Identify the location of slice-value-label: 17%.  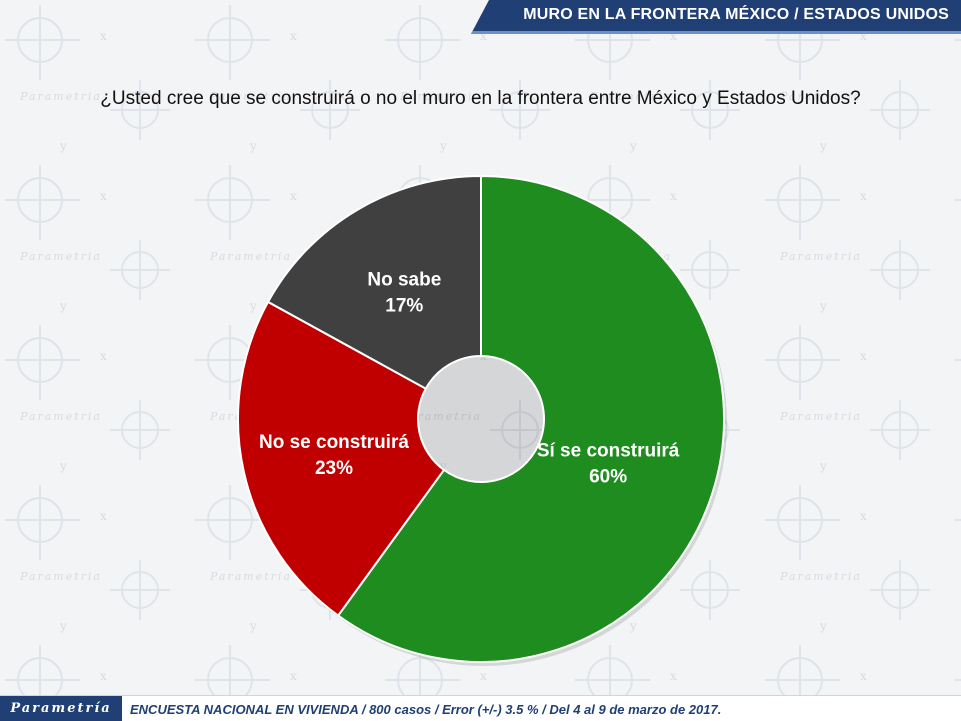
(404, 305).